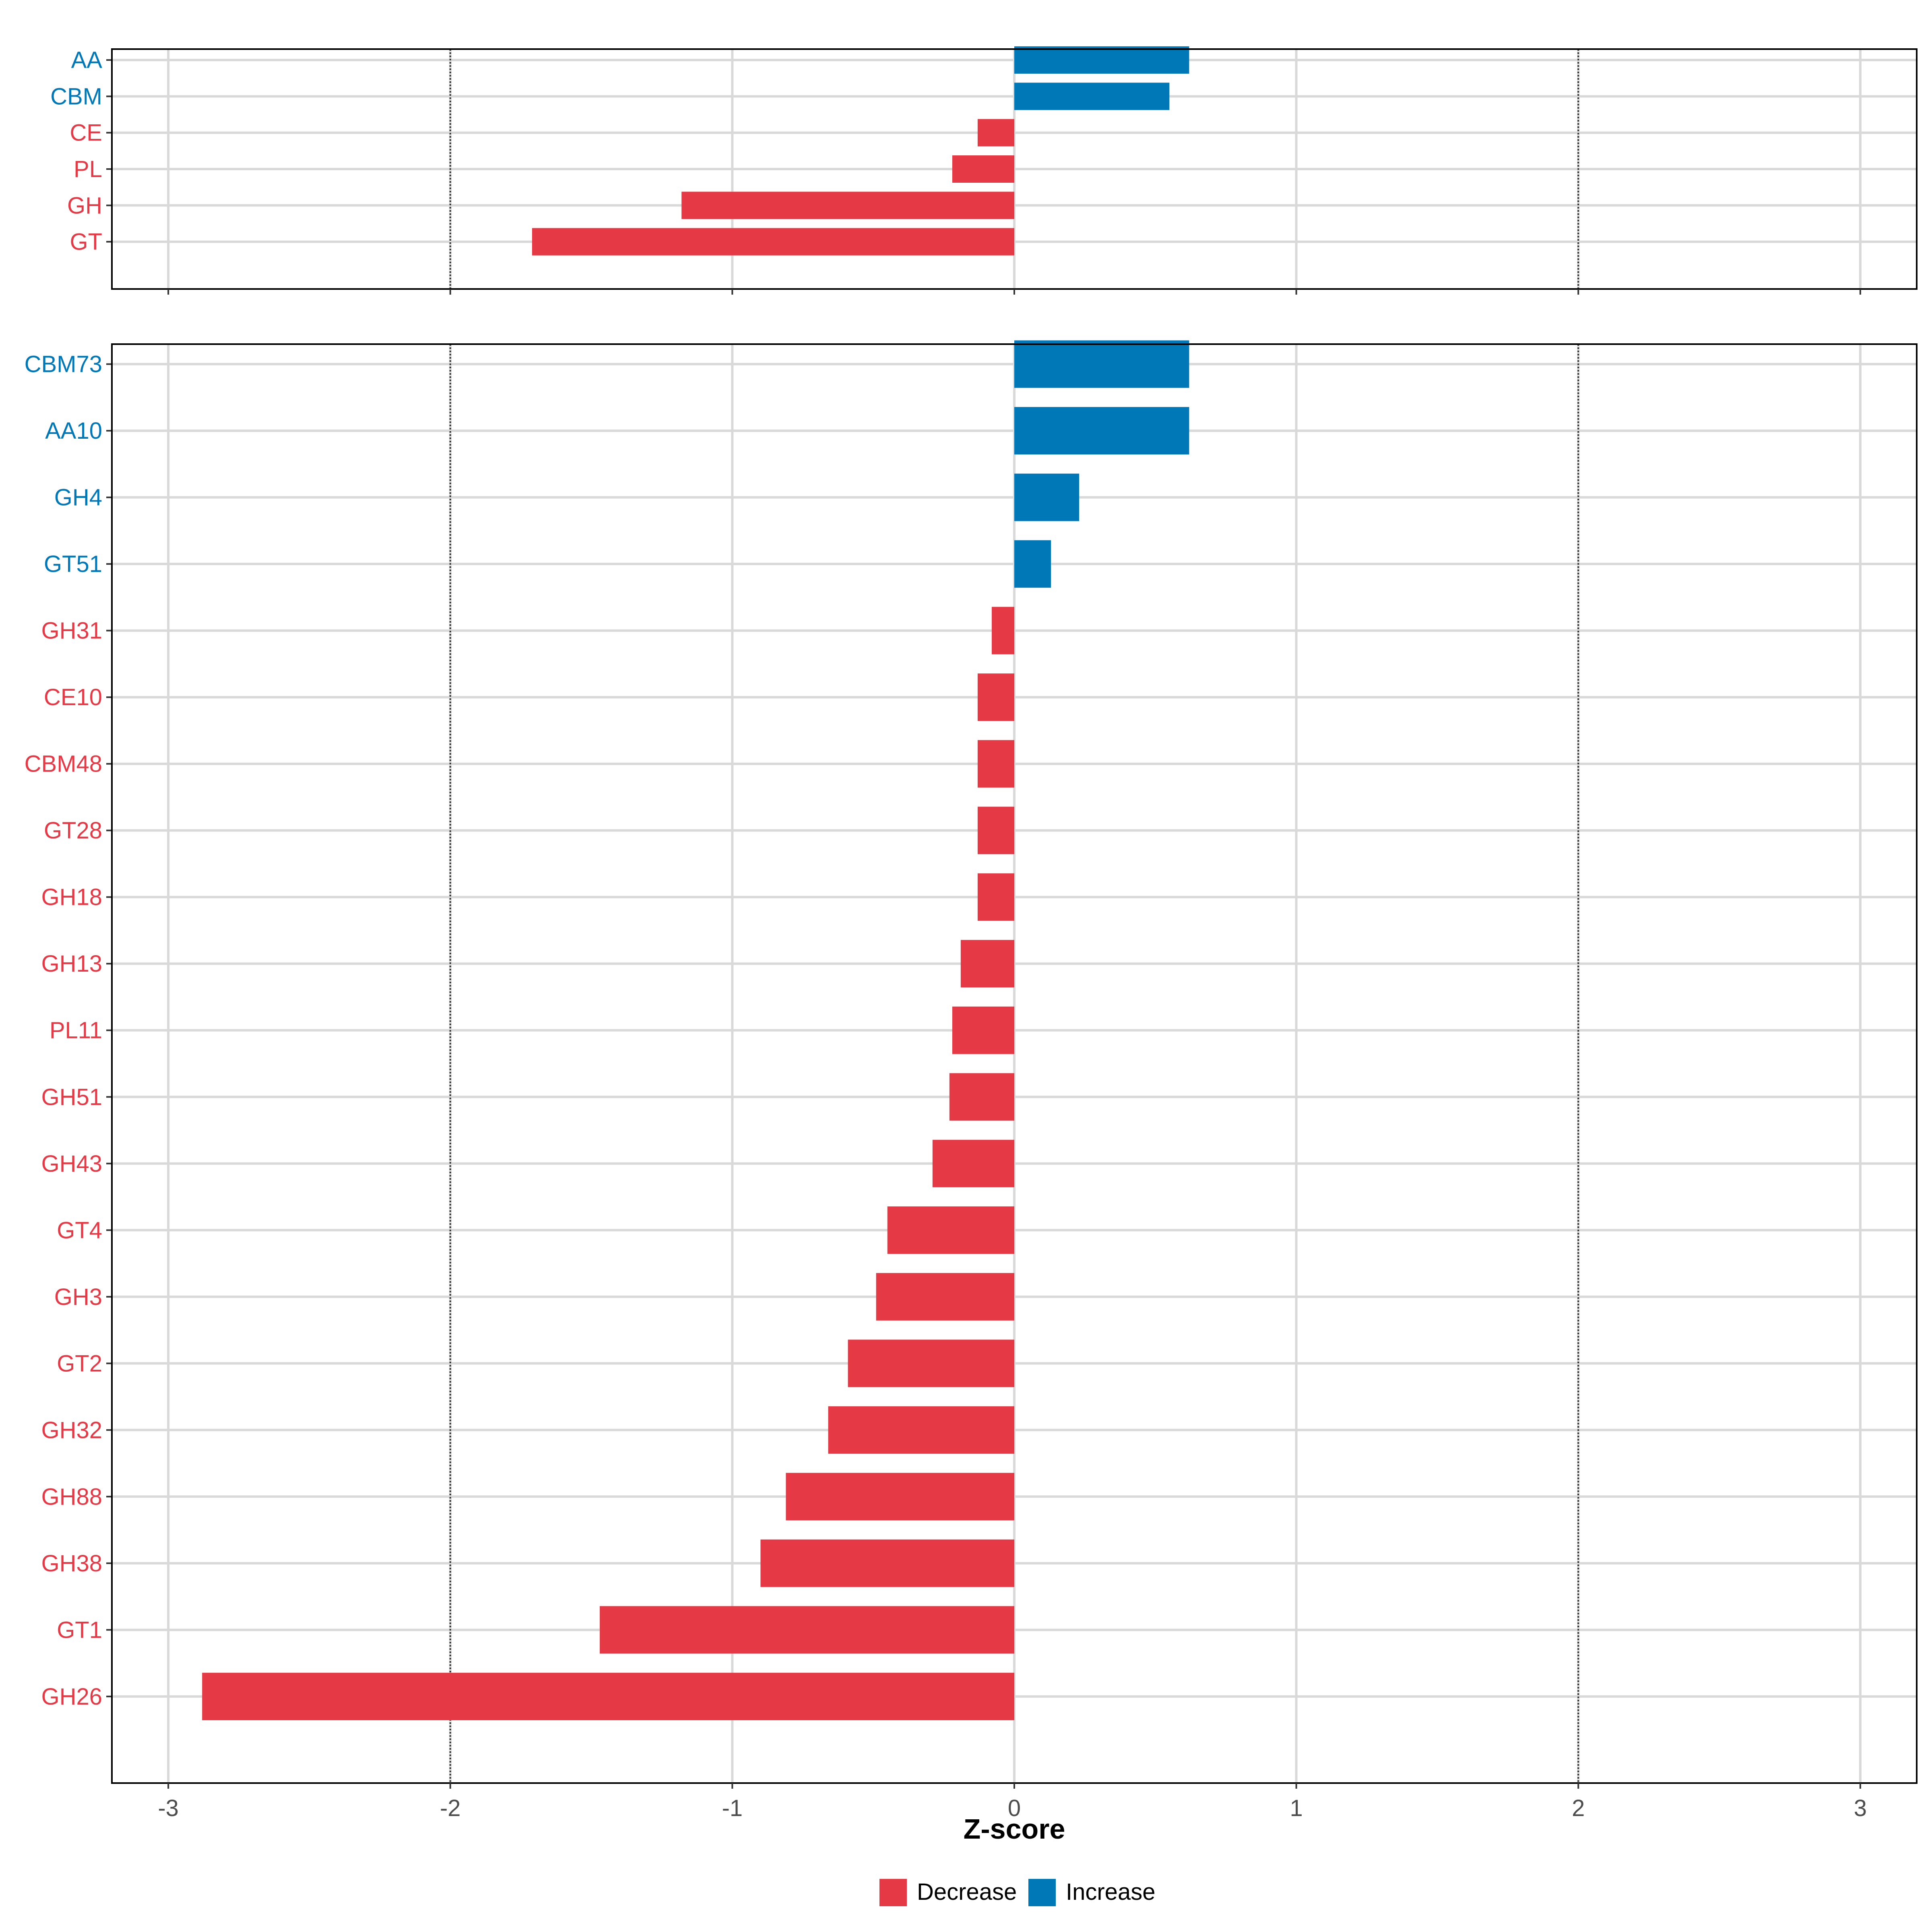 The width and height of the screenshot is (1932, 1932). What do you see at coordinates (1092, 96) in the screenshot?
I see `bar-cbm` at bounding box center [1092, 96].